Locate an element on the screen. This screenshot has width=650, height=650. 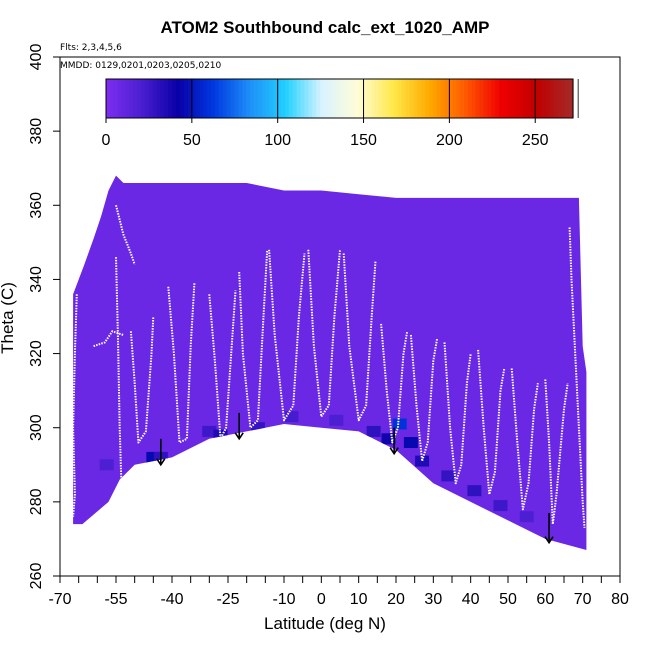
x-tick-label: 30 is located at coordinates (433, 599).